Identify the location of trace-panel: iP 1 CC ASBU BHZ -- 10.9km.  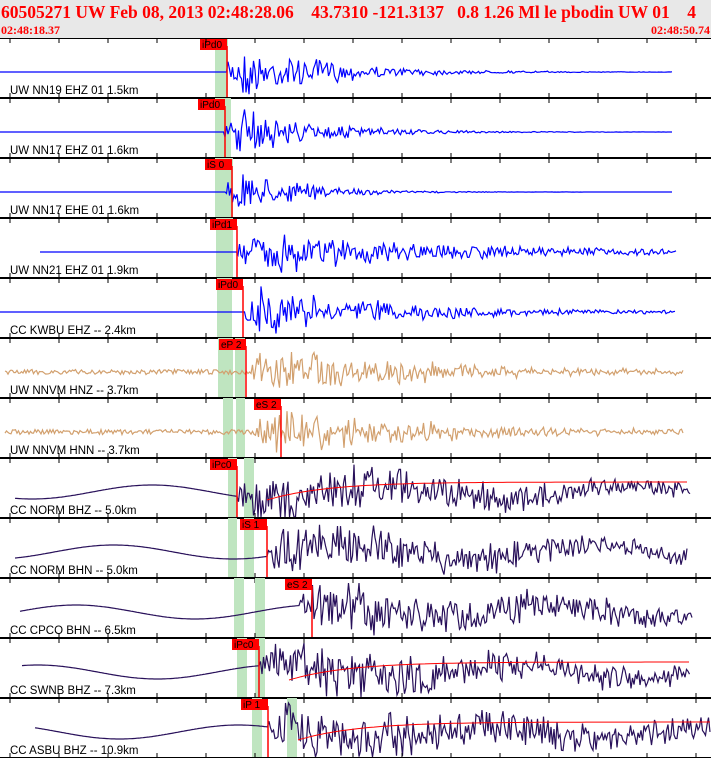
(355, 728).